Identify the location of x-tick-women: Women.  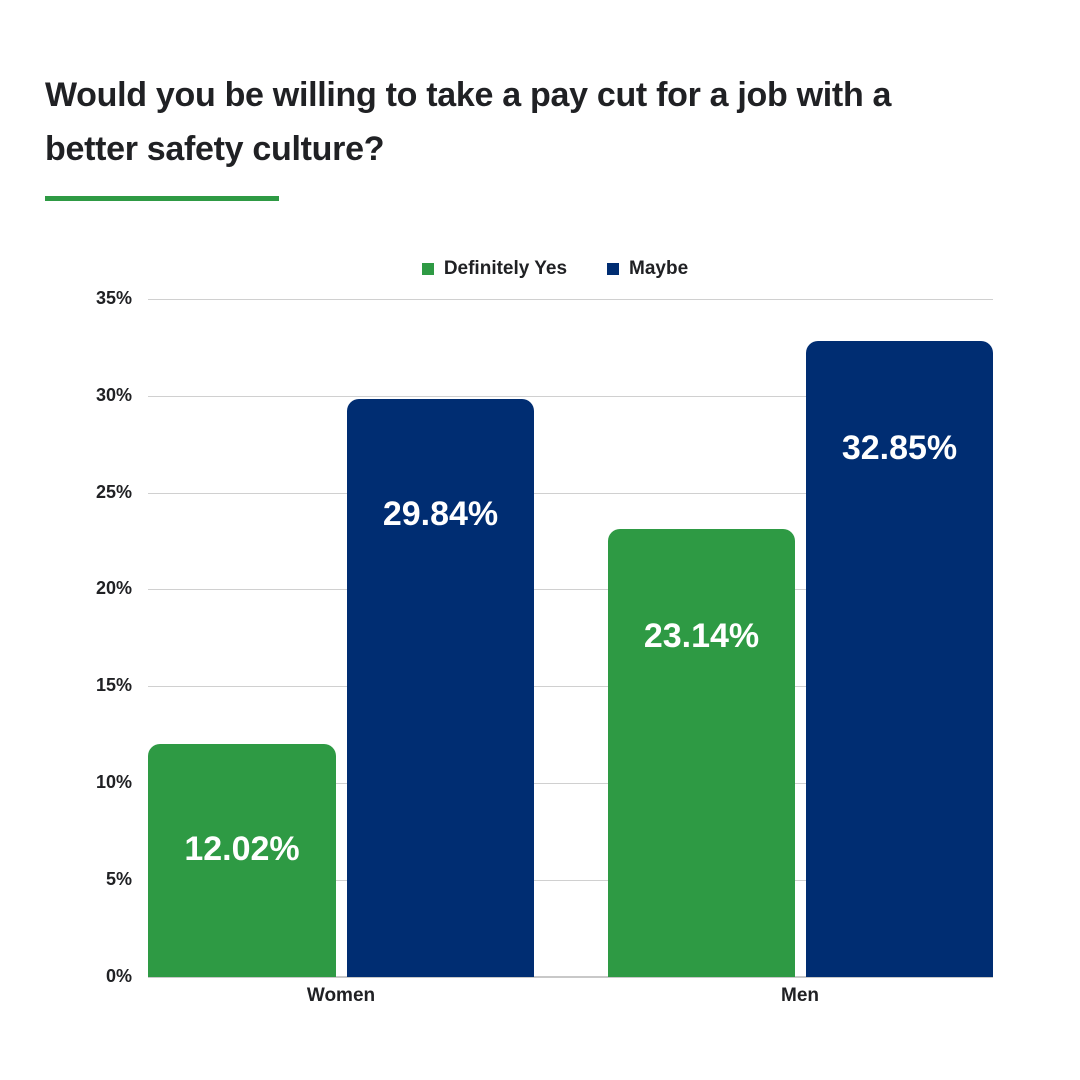
(341, 995).